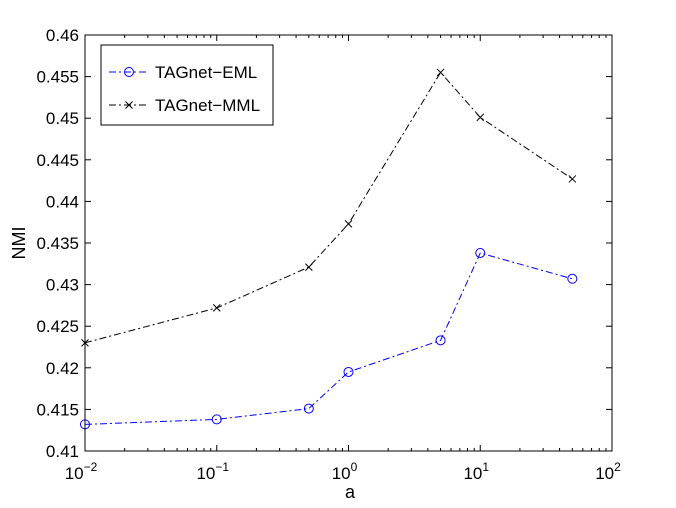  What do you see at coordinates (345, 471) in the screenshot?
I see `x-tick-label: 10⁰` at bounding box center [345, 471].